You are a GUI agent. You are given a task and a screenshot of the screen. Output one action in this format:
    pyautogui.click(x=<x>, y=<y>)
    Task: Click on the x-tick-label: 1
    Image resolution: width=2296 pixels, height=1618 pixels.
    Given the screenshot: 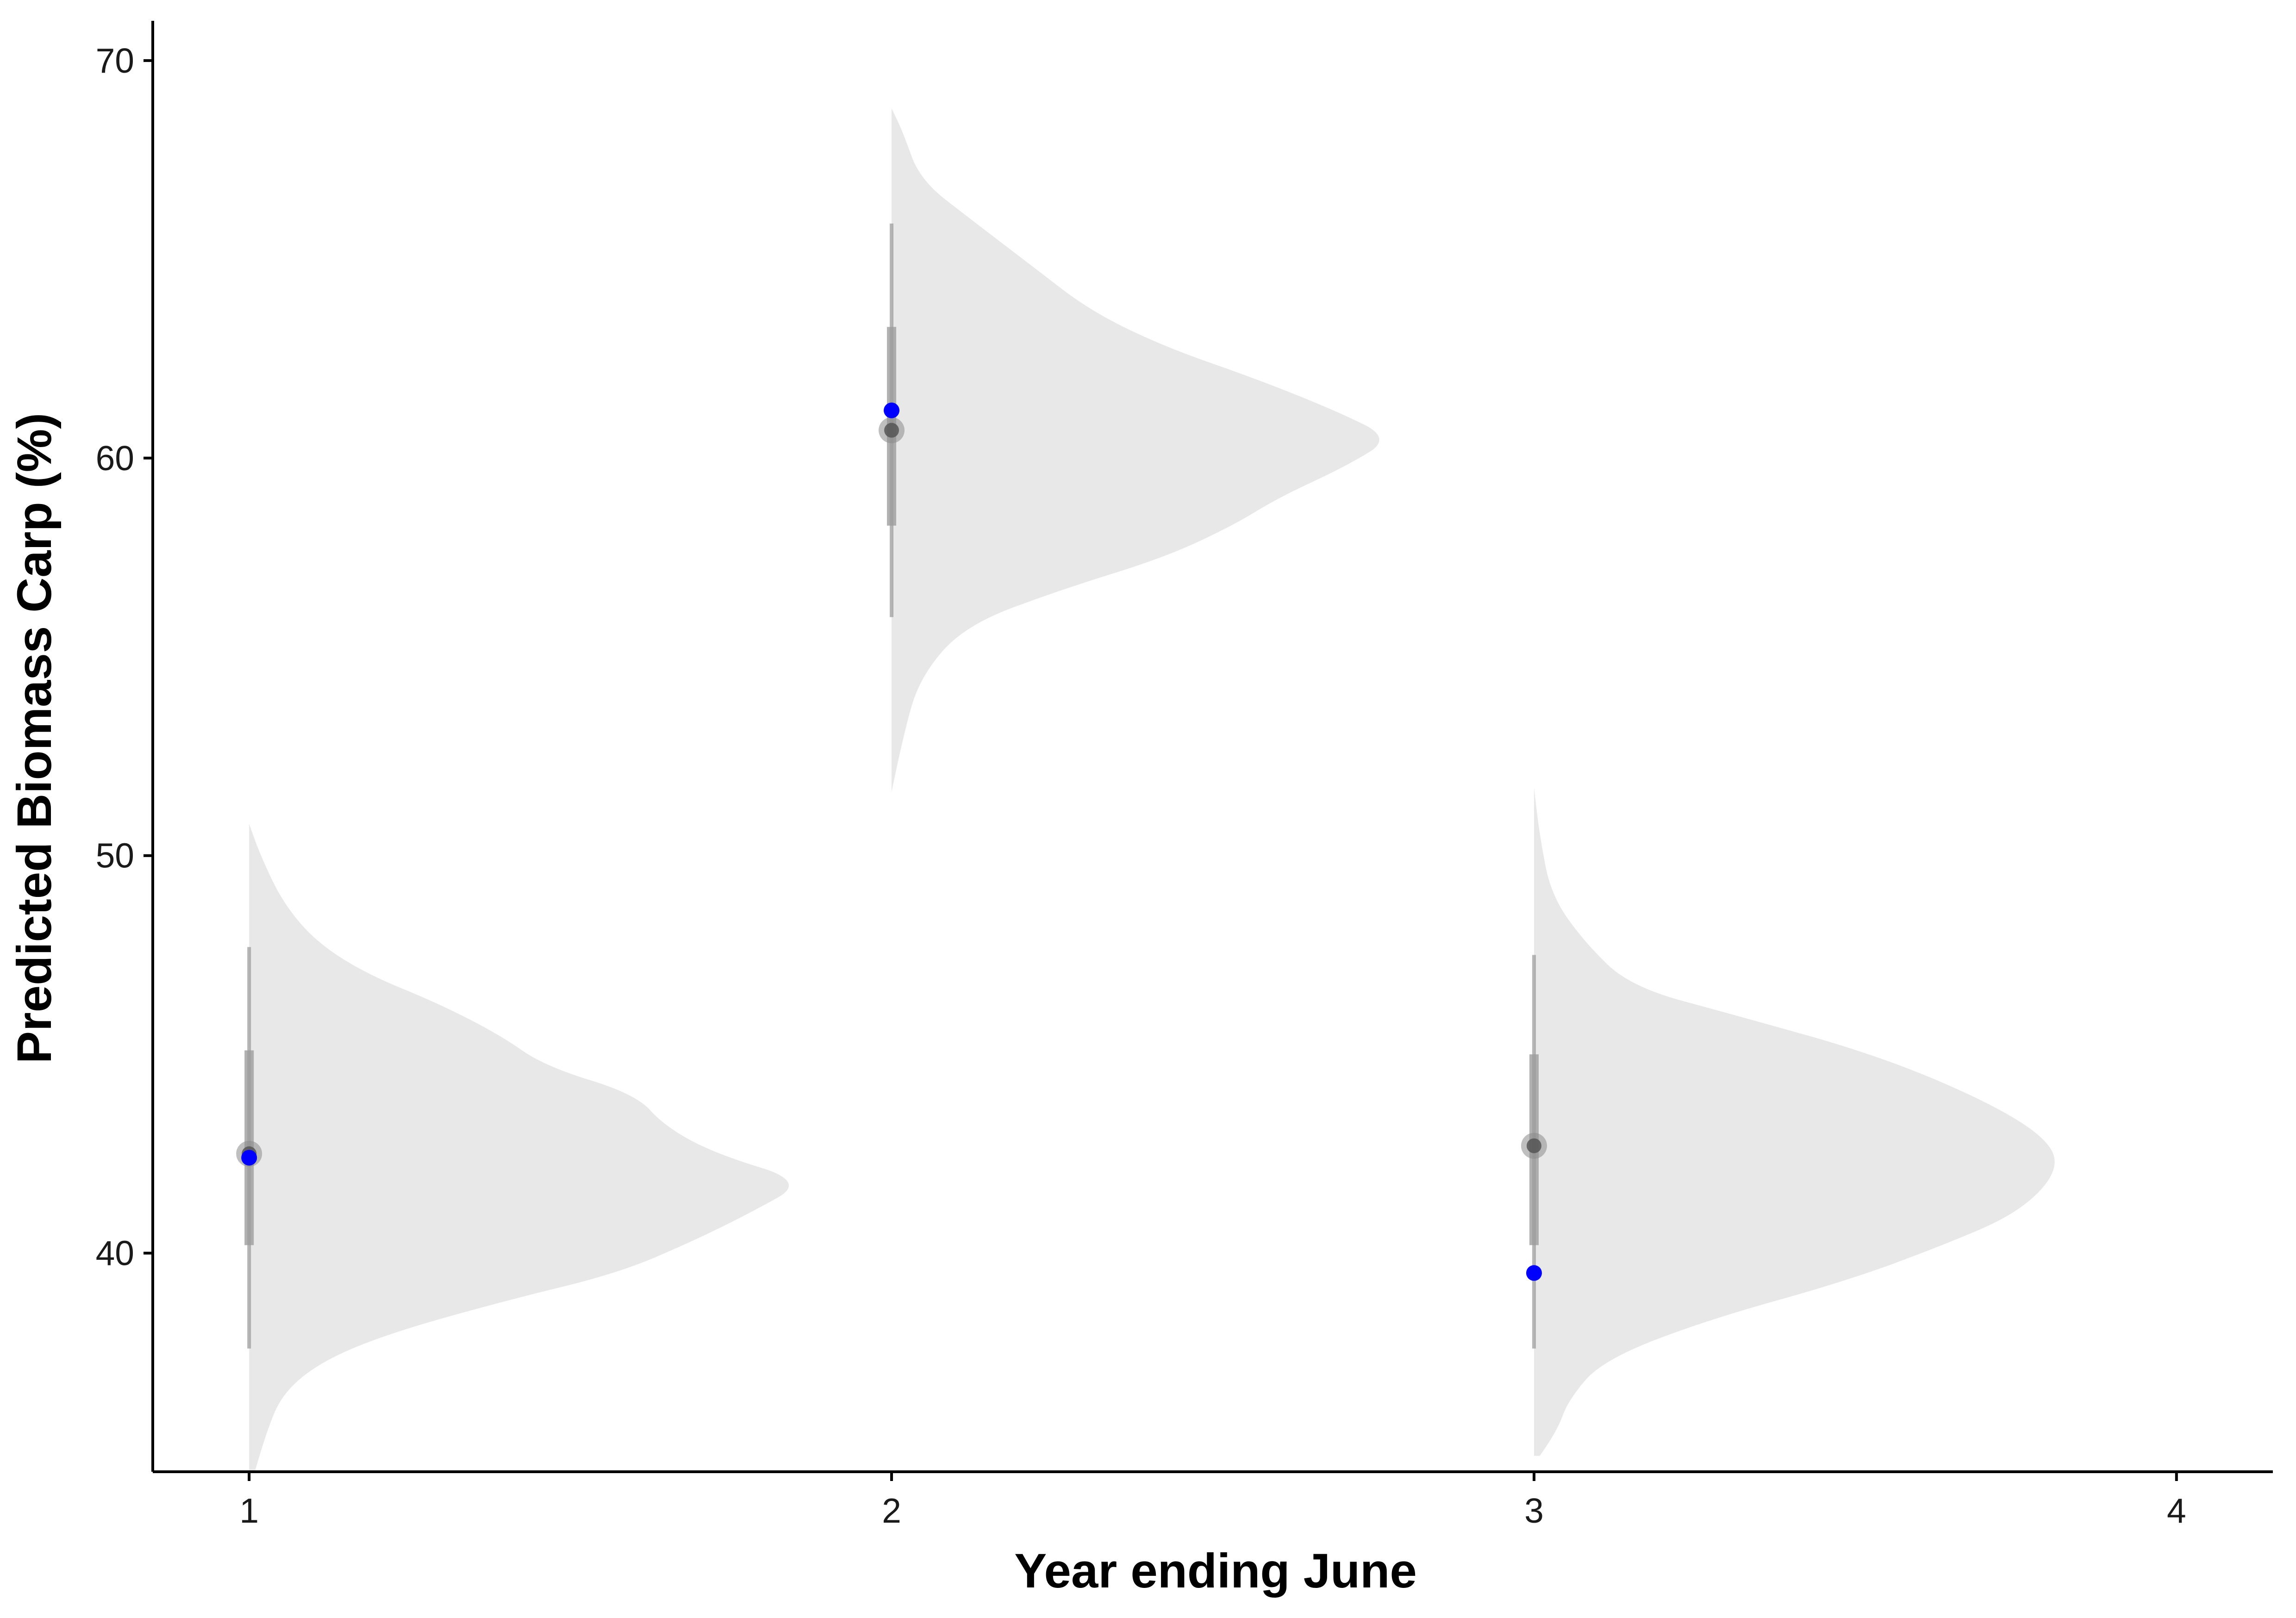 What is the action you would take?
    pyautogui.click(x=249, y=1510)
    